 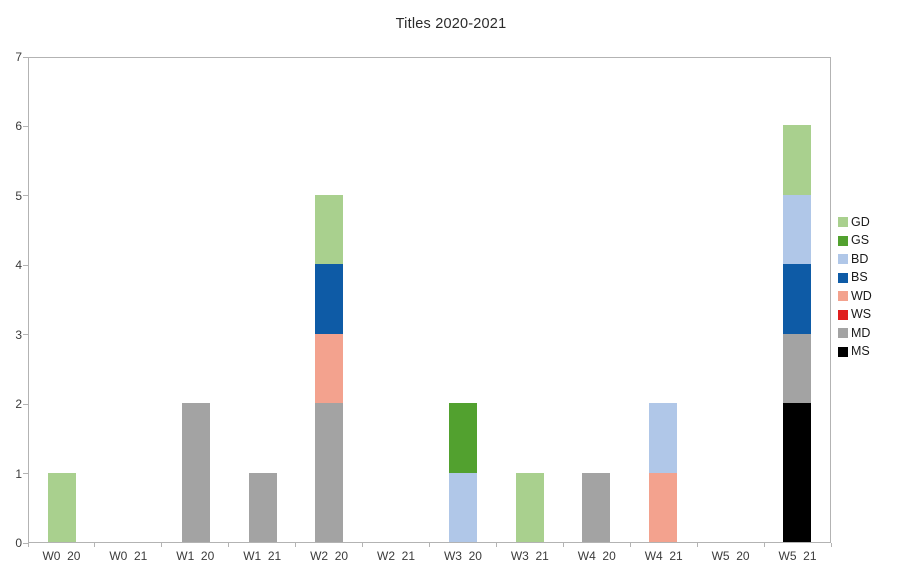 I want to click on bar-segment-gs, so click(x=462, y=438).